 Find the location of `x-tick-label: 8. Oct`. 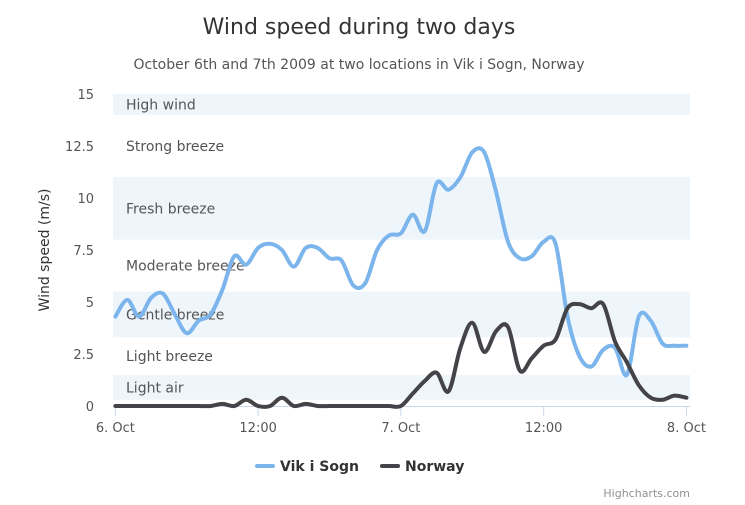

x-tick-label: 8. Oct is located at coordinates (686, 428).